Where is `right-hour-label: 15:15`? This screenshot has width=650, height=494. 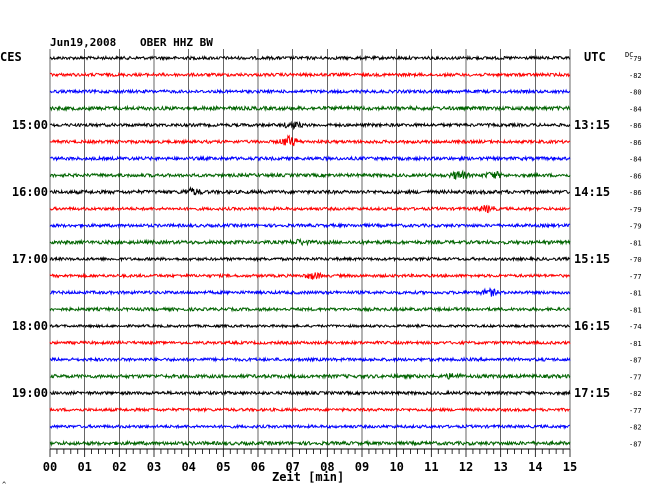
right-hour-label: 15:15 is located at coordinates (592, 259).